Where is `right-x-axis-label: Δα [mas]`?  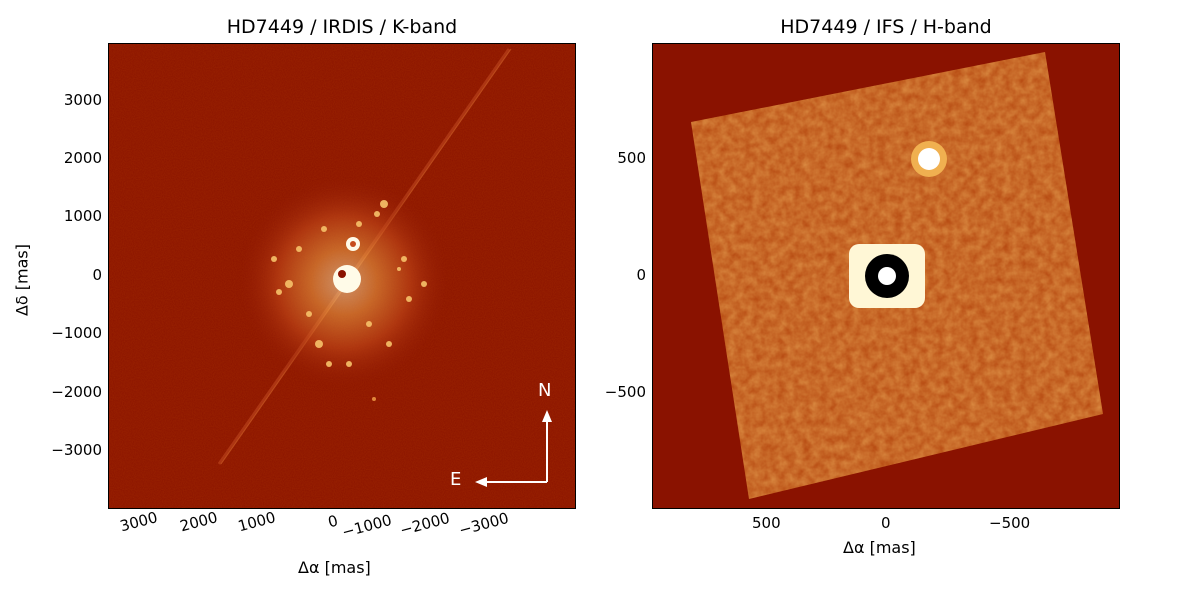 right-x-axis-label: Δα [mas] is located at coordinates (879, 547).